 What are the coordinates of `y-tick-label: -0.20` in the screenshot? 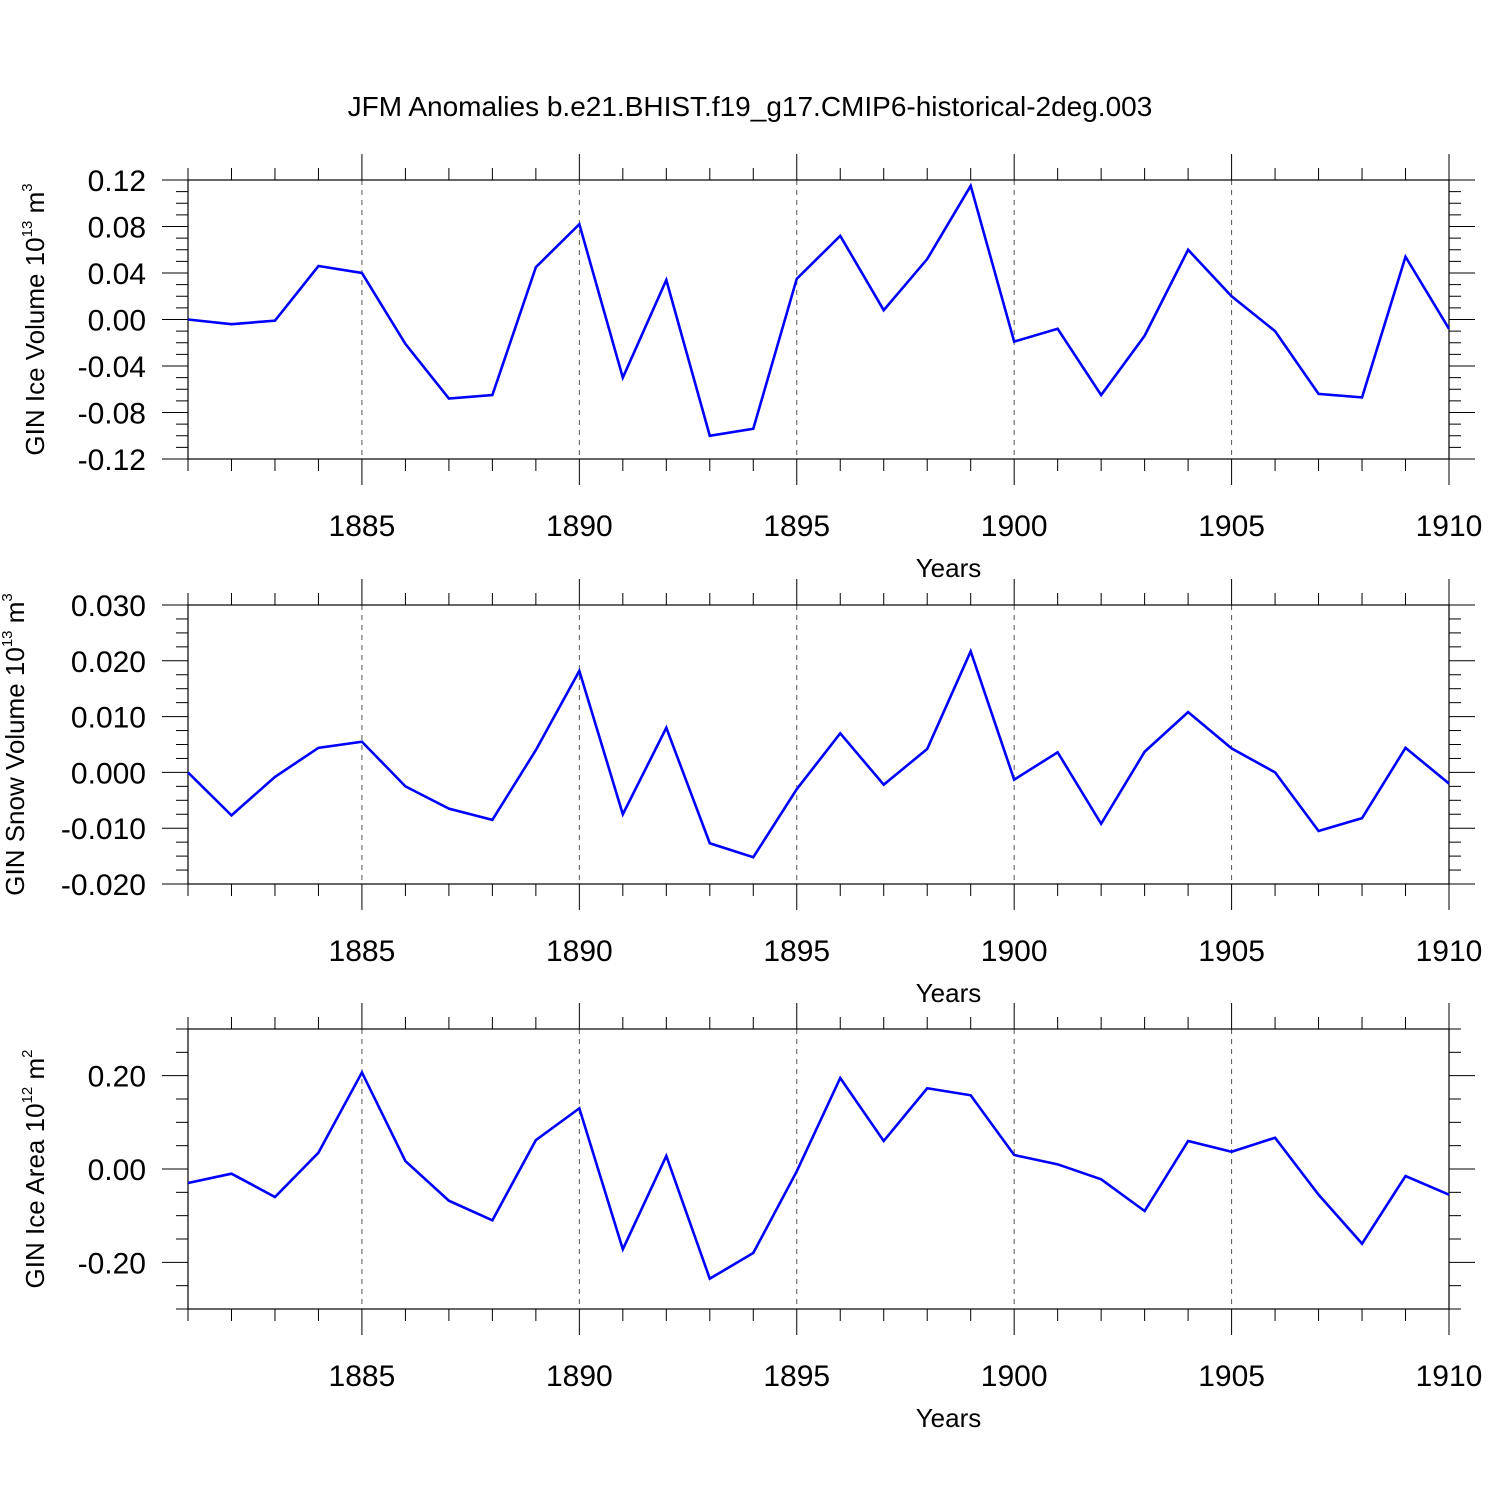 It's located at (112, 1263).